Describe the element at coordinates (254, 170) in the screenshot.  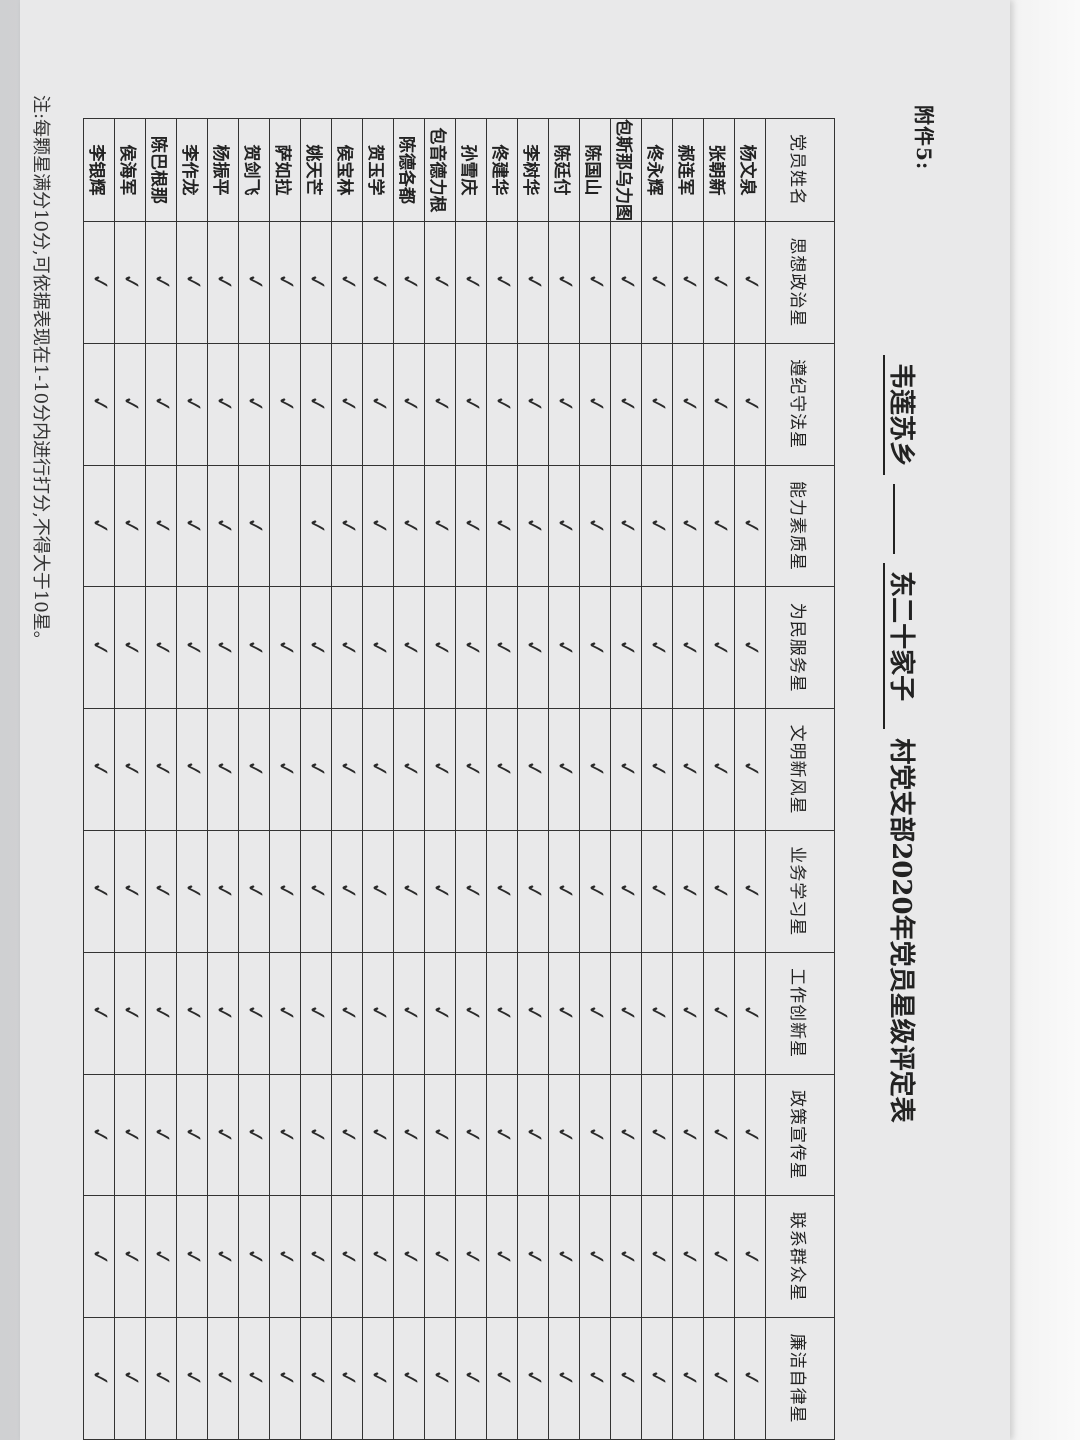
I see `member-name: 贺剑飞` at that location.